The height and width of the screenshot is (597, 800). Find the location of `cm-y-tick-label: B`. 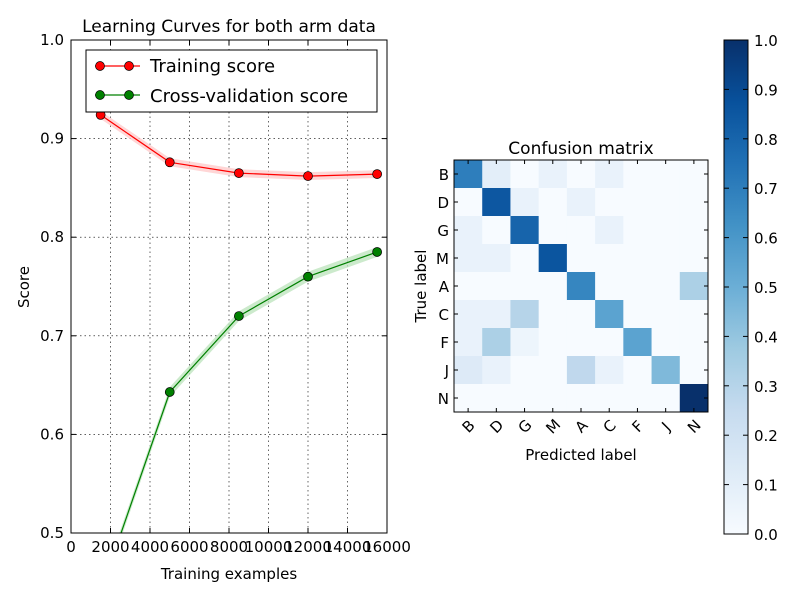

cm-y-tick-label: B is located at coordinates (444, 175).